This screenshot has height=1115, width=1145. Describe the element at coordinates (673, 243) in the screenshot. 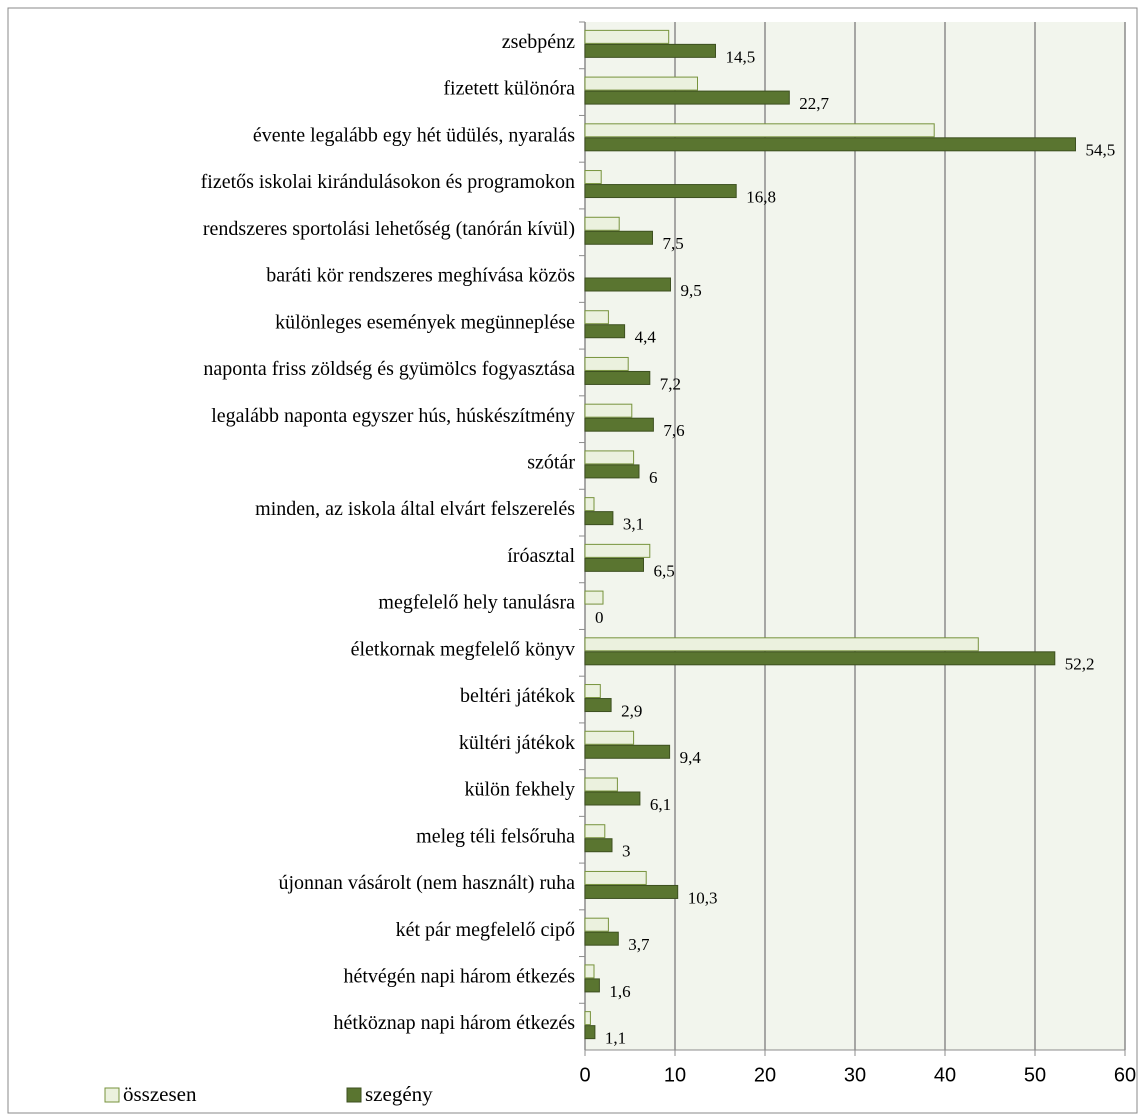

I see `value-label: 7,5` at that location.